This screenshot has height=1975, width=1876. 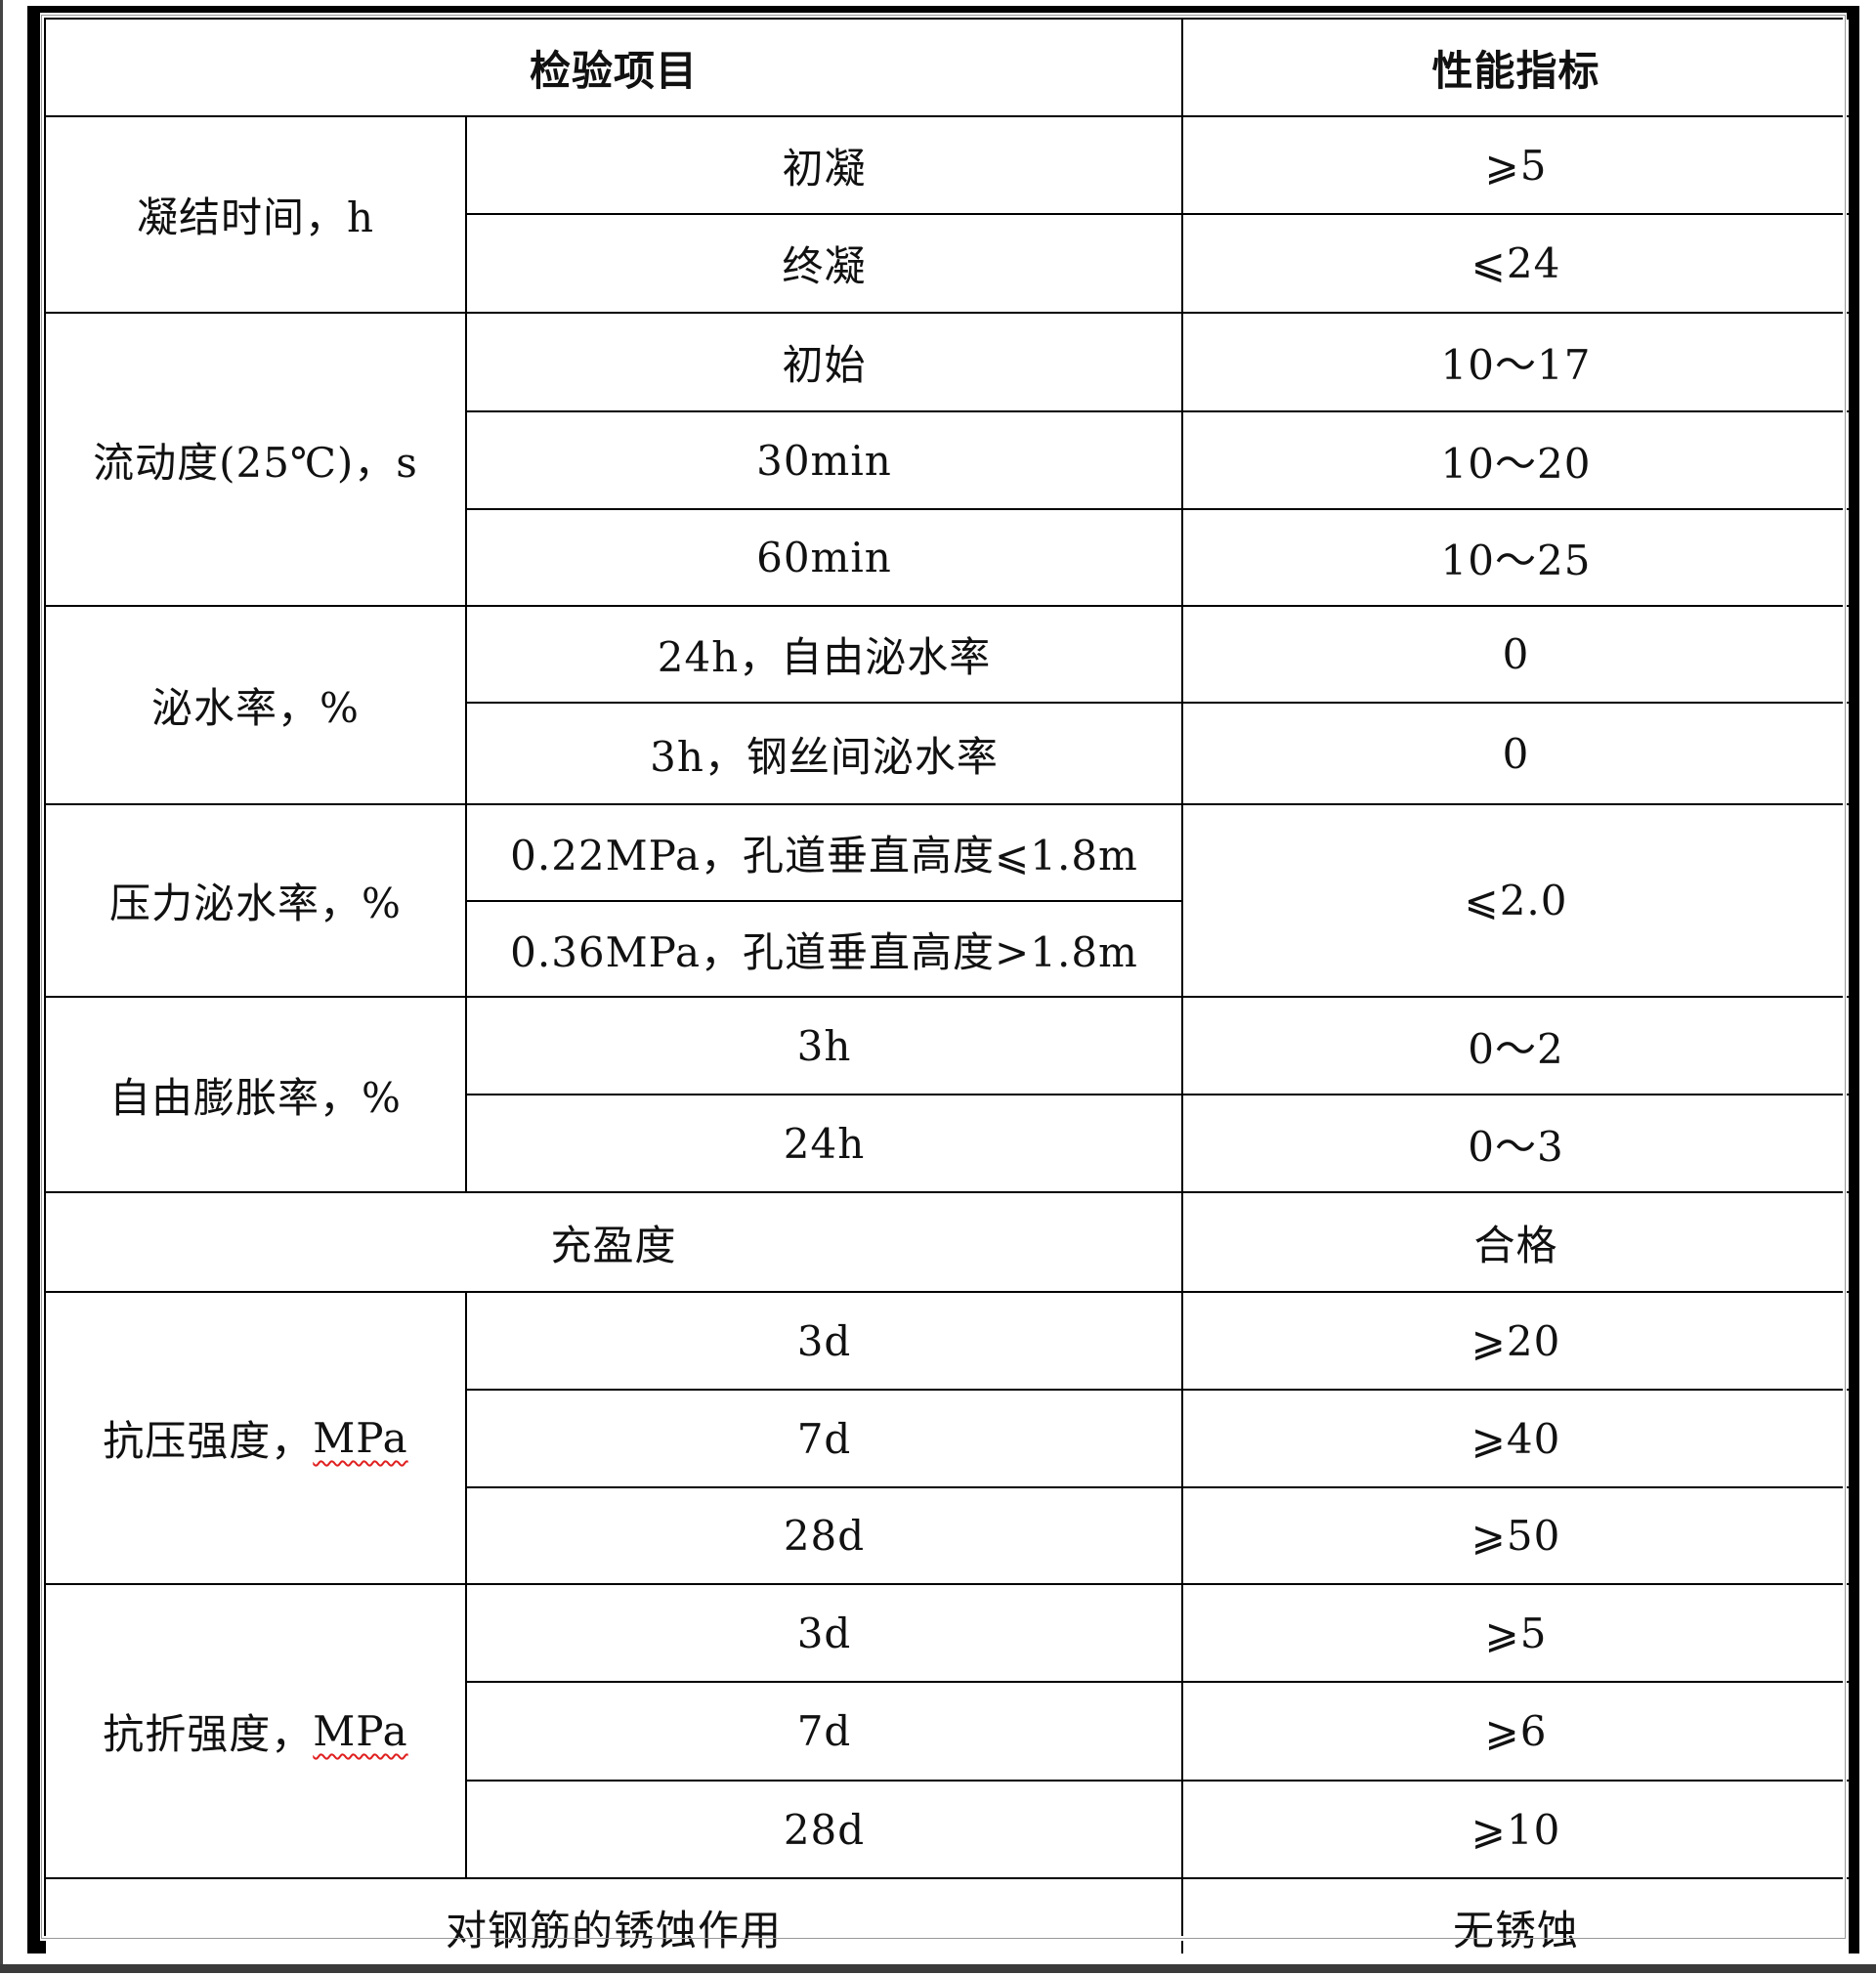 What do you see at coordinates (1516, 558) in the screenshot?
I see `spec-value: 10～25` at bounding box center [1516, 558].